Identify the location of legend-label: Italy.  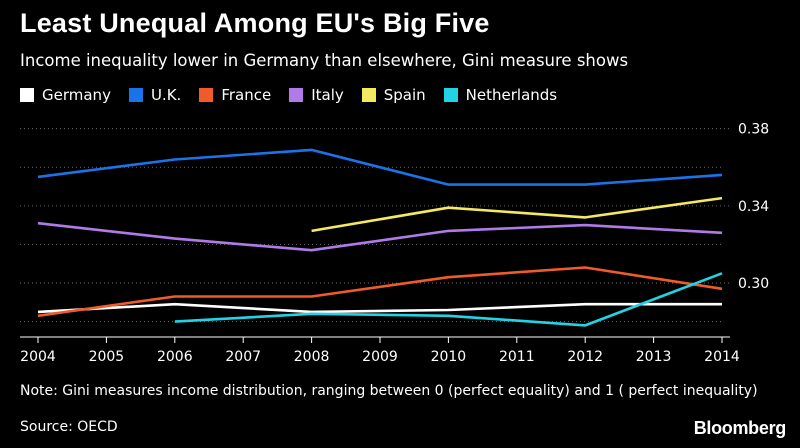
(327, 95).